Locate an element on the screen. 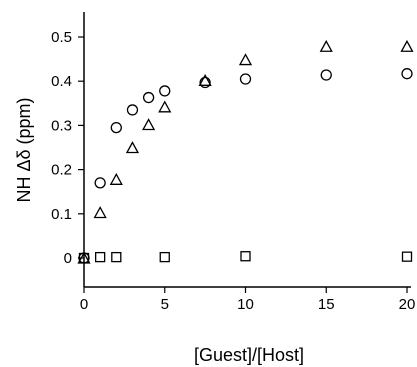 This screenshot has height=367, width=417. y-tick-label: 0.5 is located at coordinates (61, 37).